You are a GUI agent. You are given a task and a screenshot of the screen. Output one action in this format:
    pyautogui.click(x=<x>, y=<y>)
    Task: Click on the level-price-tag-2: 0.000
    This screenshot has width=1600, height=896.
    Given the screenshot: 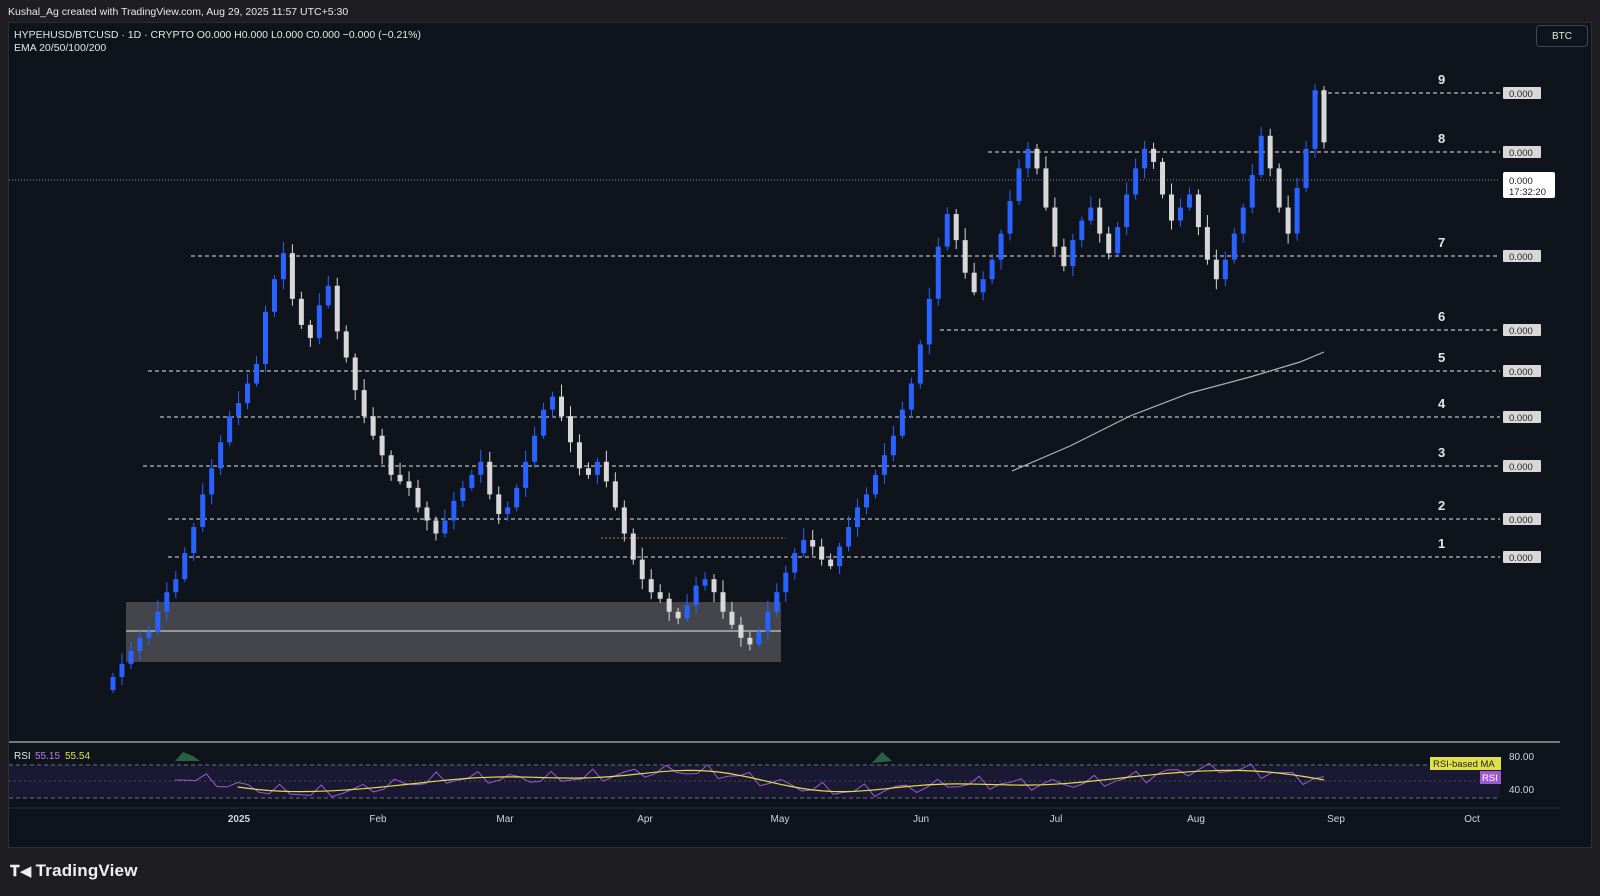 What is the action you would take?
    pyautogui.click(x=1521, y=520)
    